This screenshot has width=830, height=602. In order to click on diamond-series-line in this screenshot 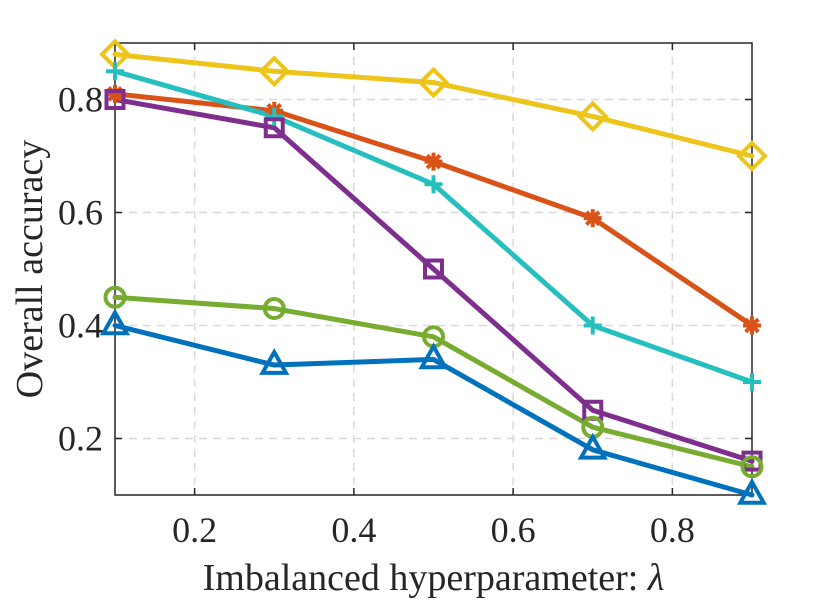, I will do `click(433, 105)`.